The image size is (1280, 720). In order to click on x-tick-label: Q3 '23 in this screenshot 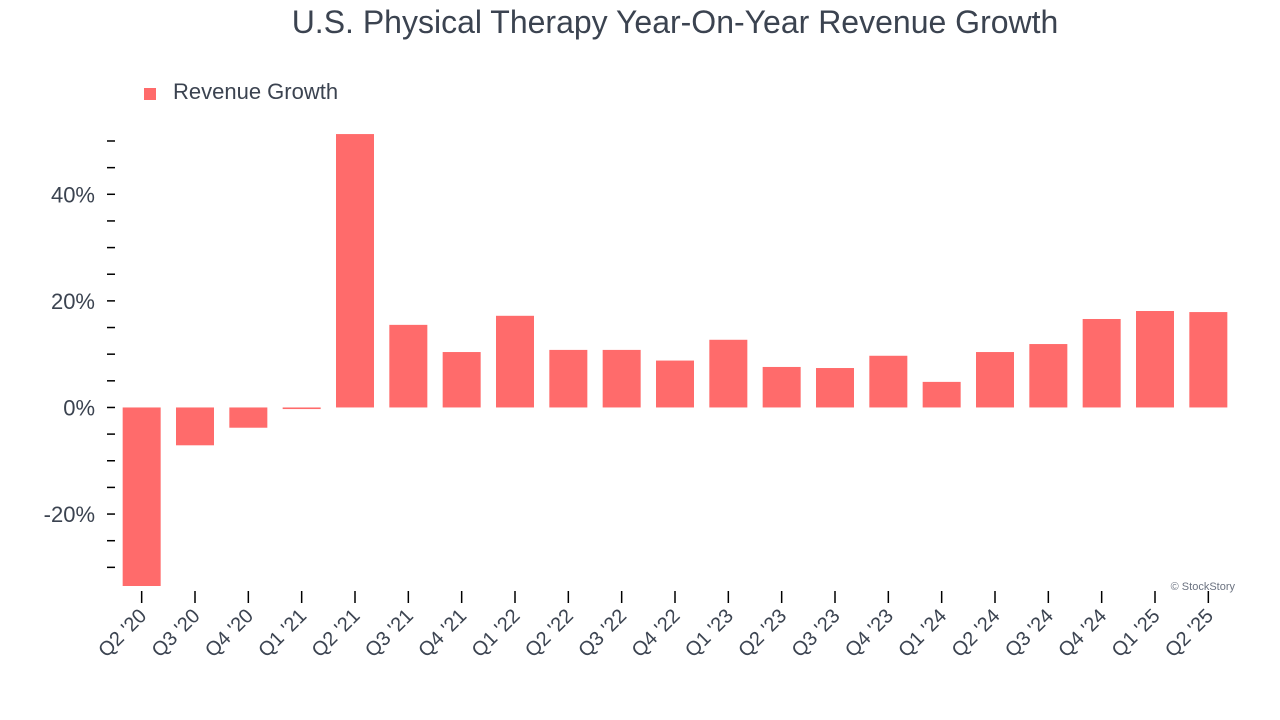, I will do `click(816, 633)`.